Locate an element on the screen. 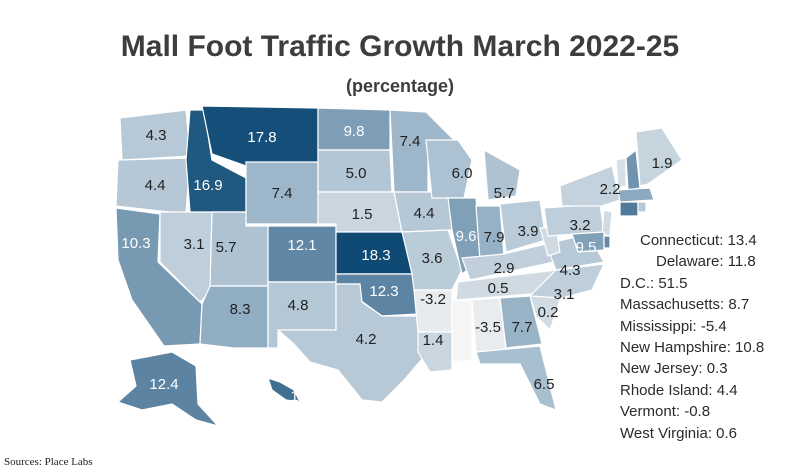 This screenshot has height=475, width=800. list-item-d-c: D.C.: 51.5 is located at coordinates (654, 283).